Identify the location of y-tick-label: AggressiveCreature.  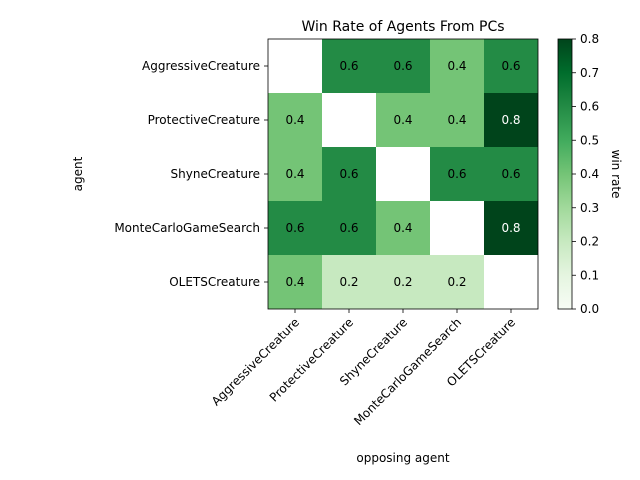
(201, 66).